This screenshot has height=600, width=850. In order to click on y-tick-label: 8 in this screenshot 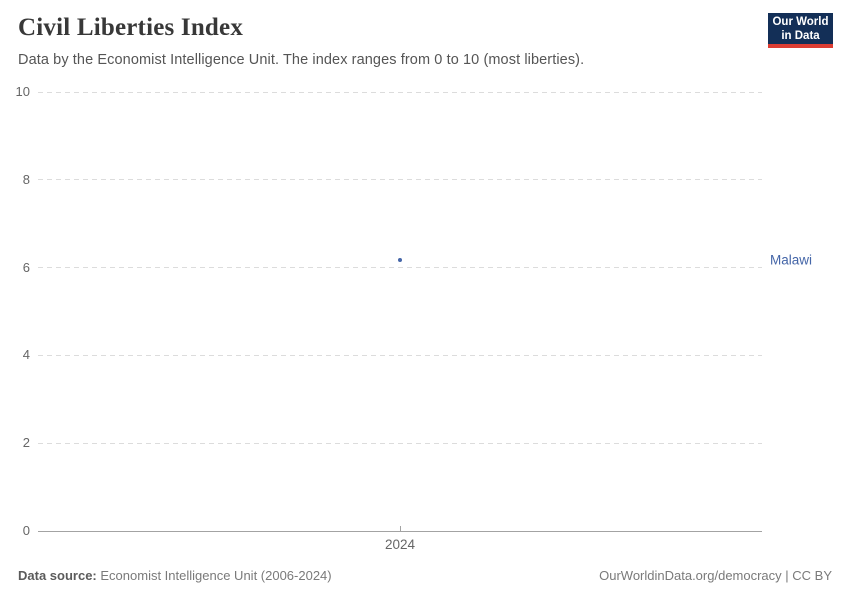, I will do `click(26, 179)`.